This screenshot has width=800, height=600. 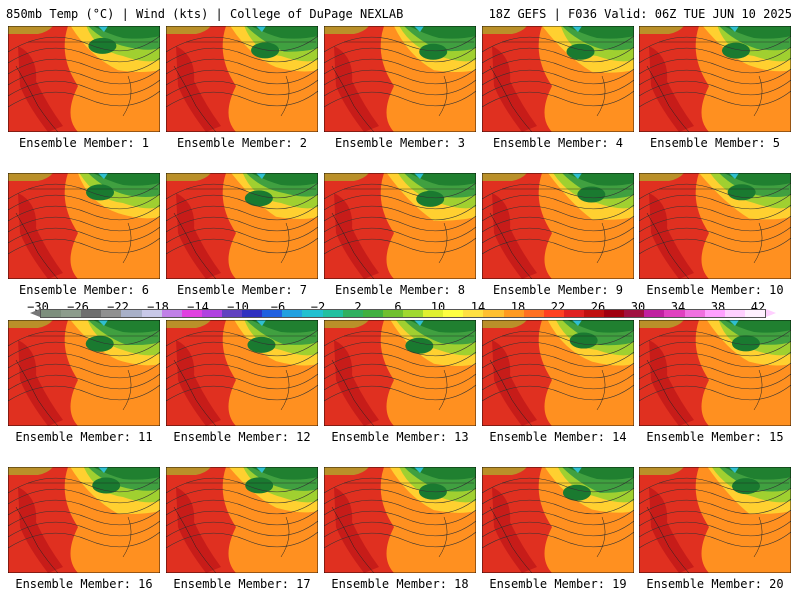 I want to click on ensemble-panel: Ensemble Member: 20, so click(x=715, y=529).